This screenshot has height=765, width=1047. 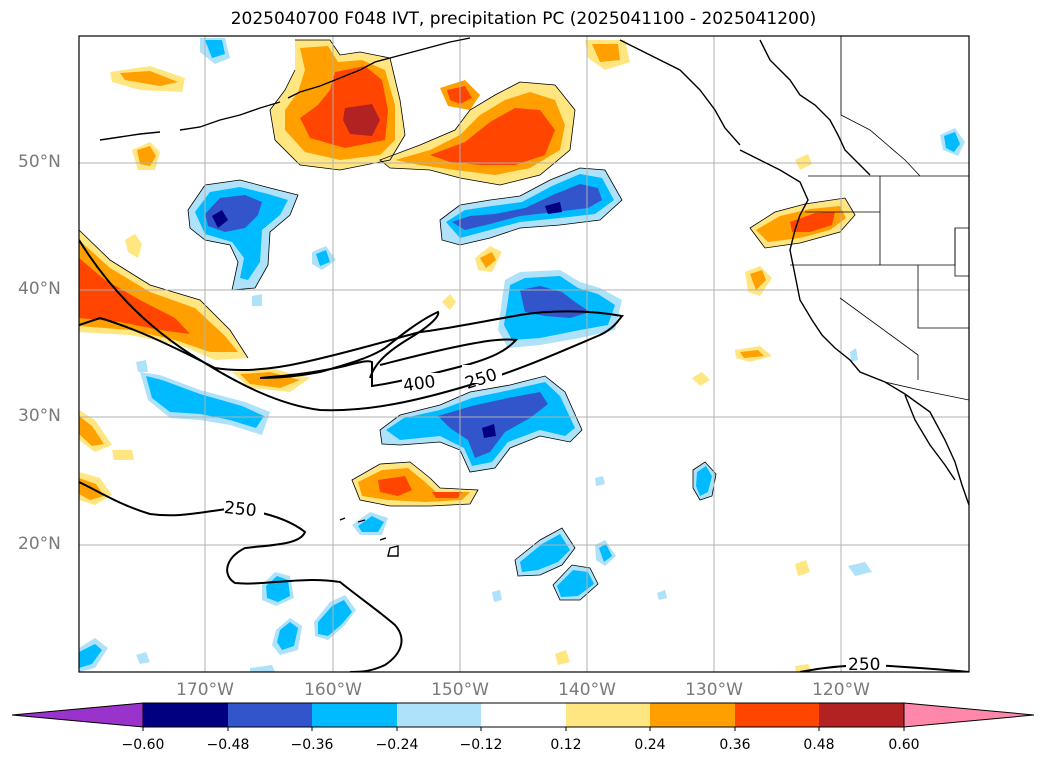 I want to click on colorbar-tick-label: −0.24, so click(x=397, y=745).